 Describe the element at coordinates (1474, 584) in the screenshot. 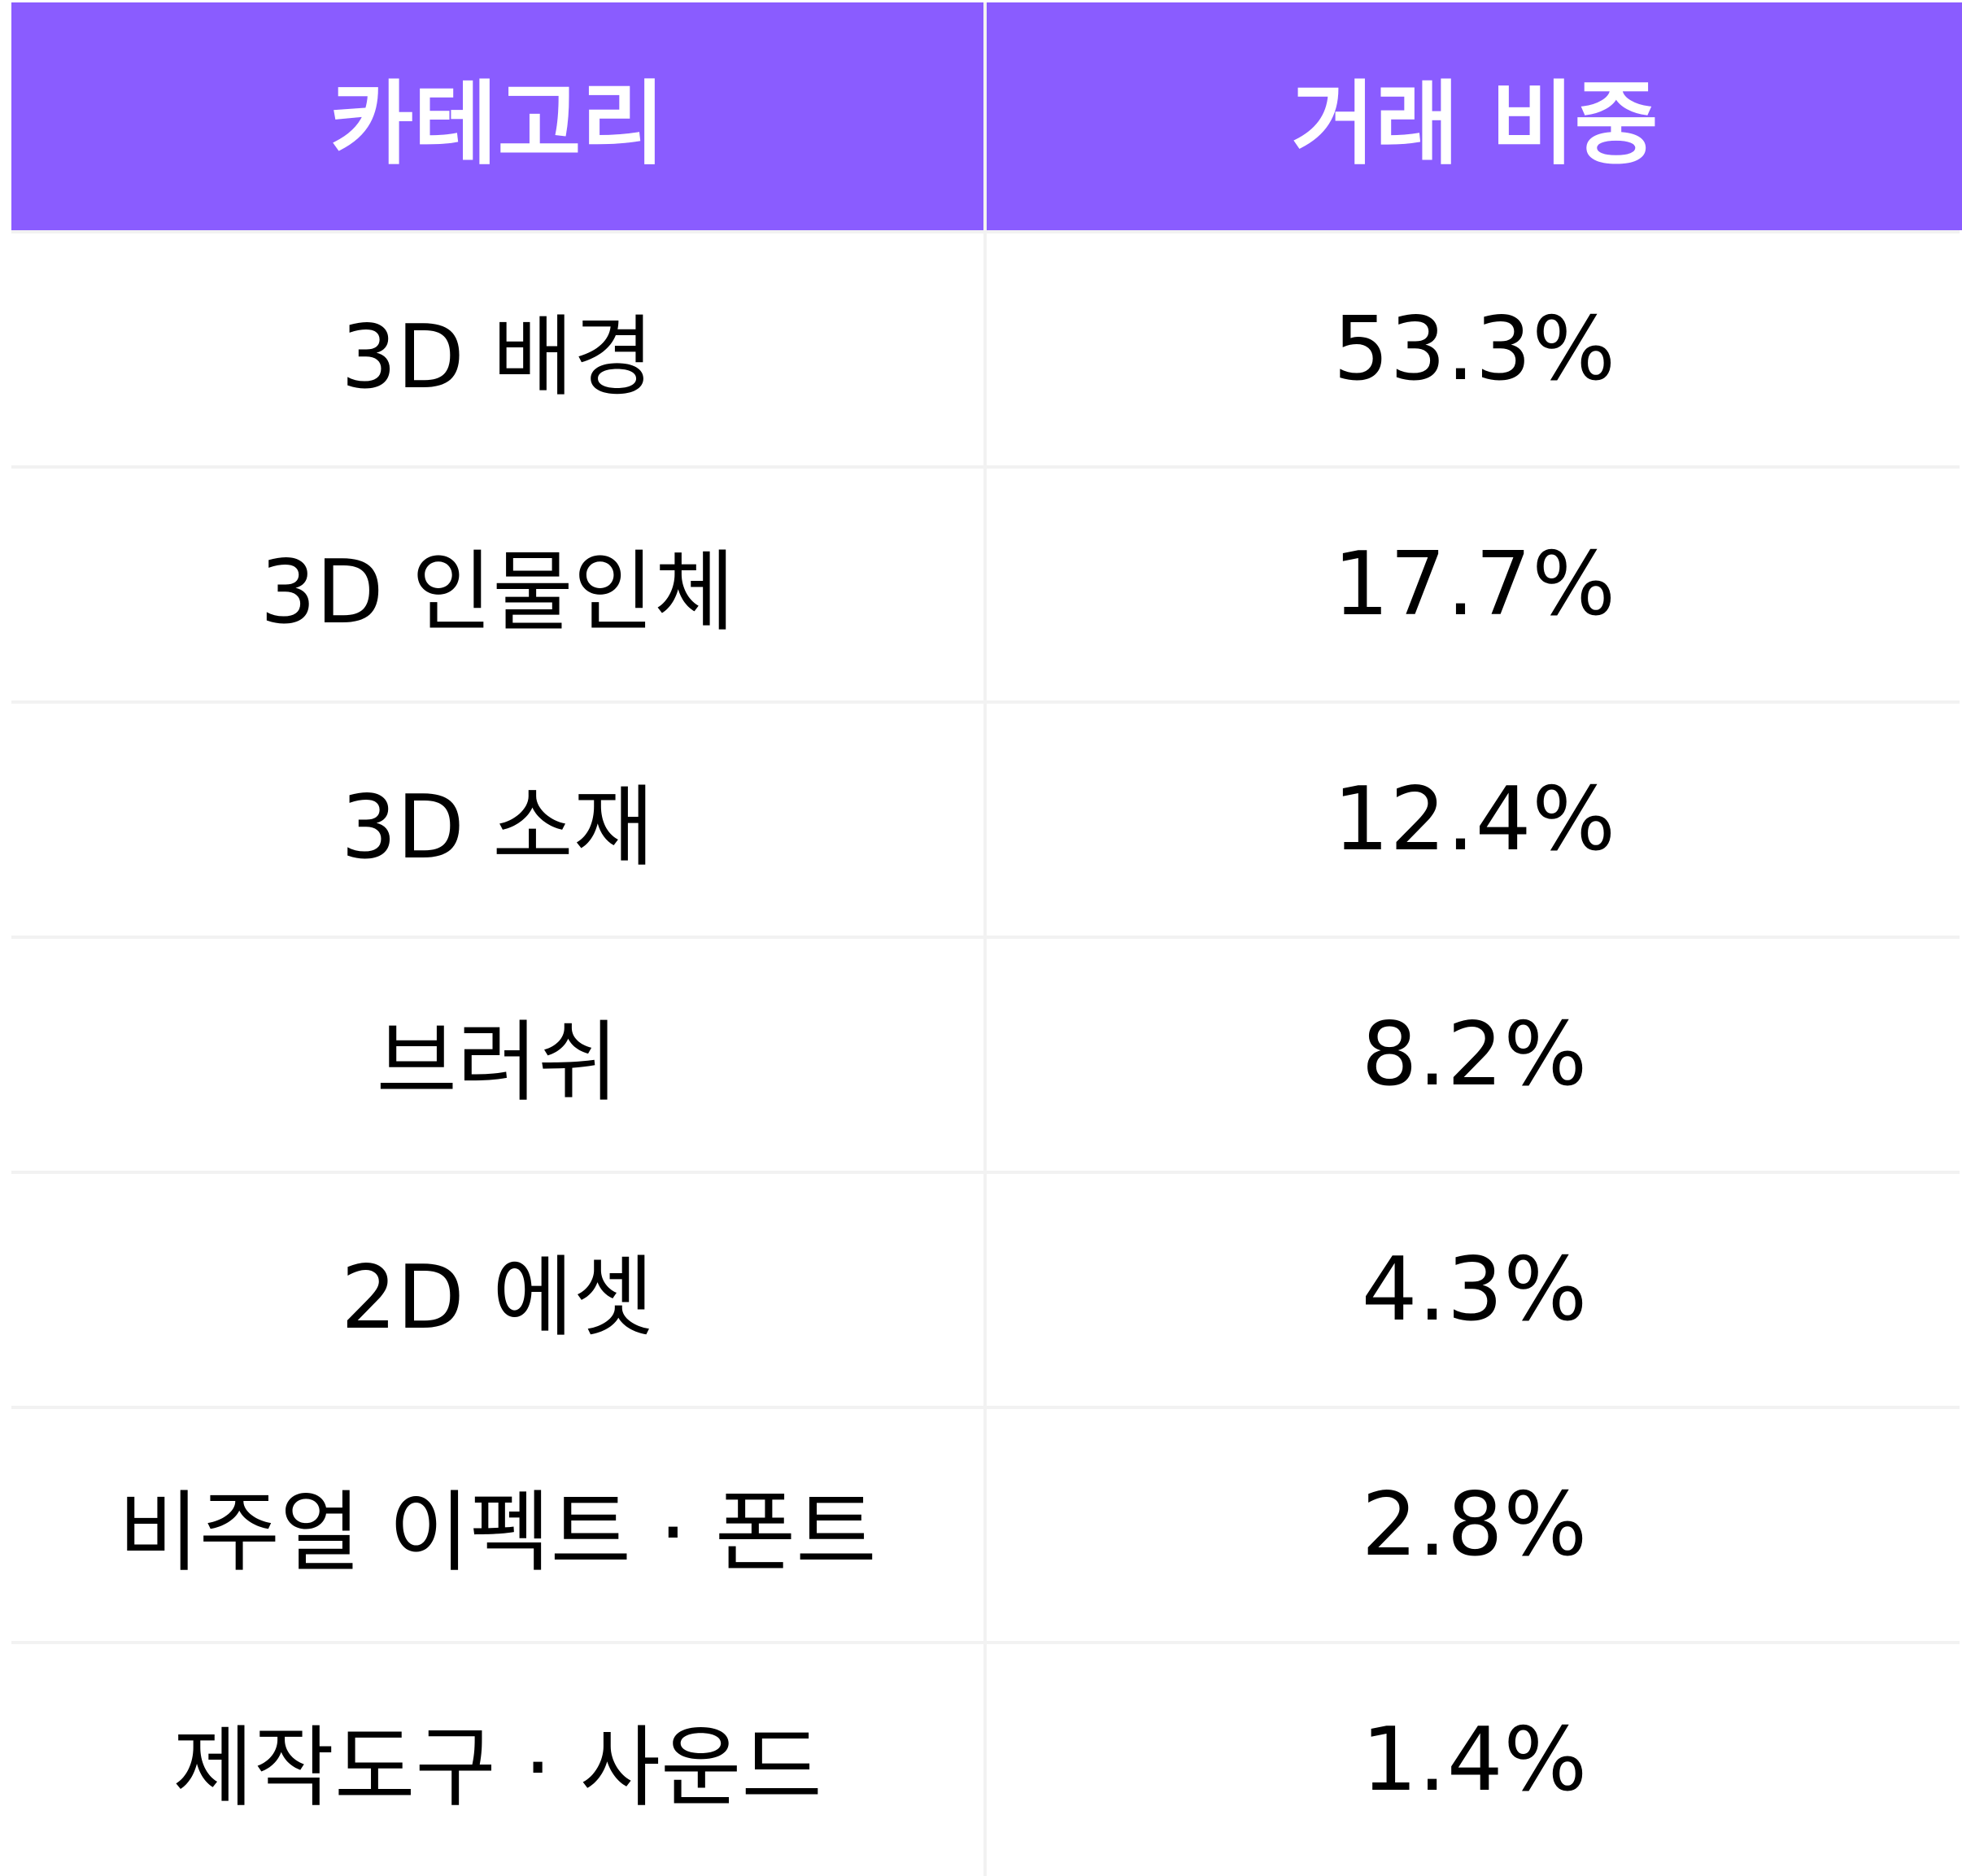

I see `row-2-share: 17.7%` at that location.